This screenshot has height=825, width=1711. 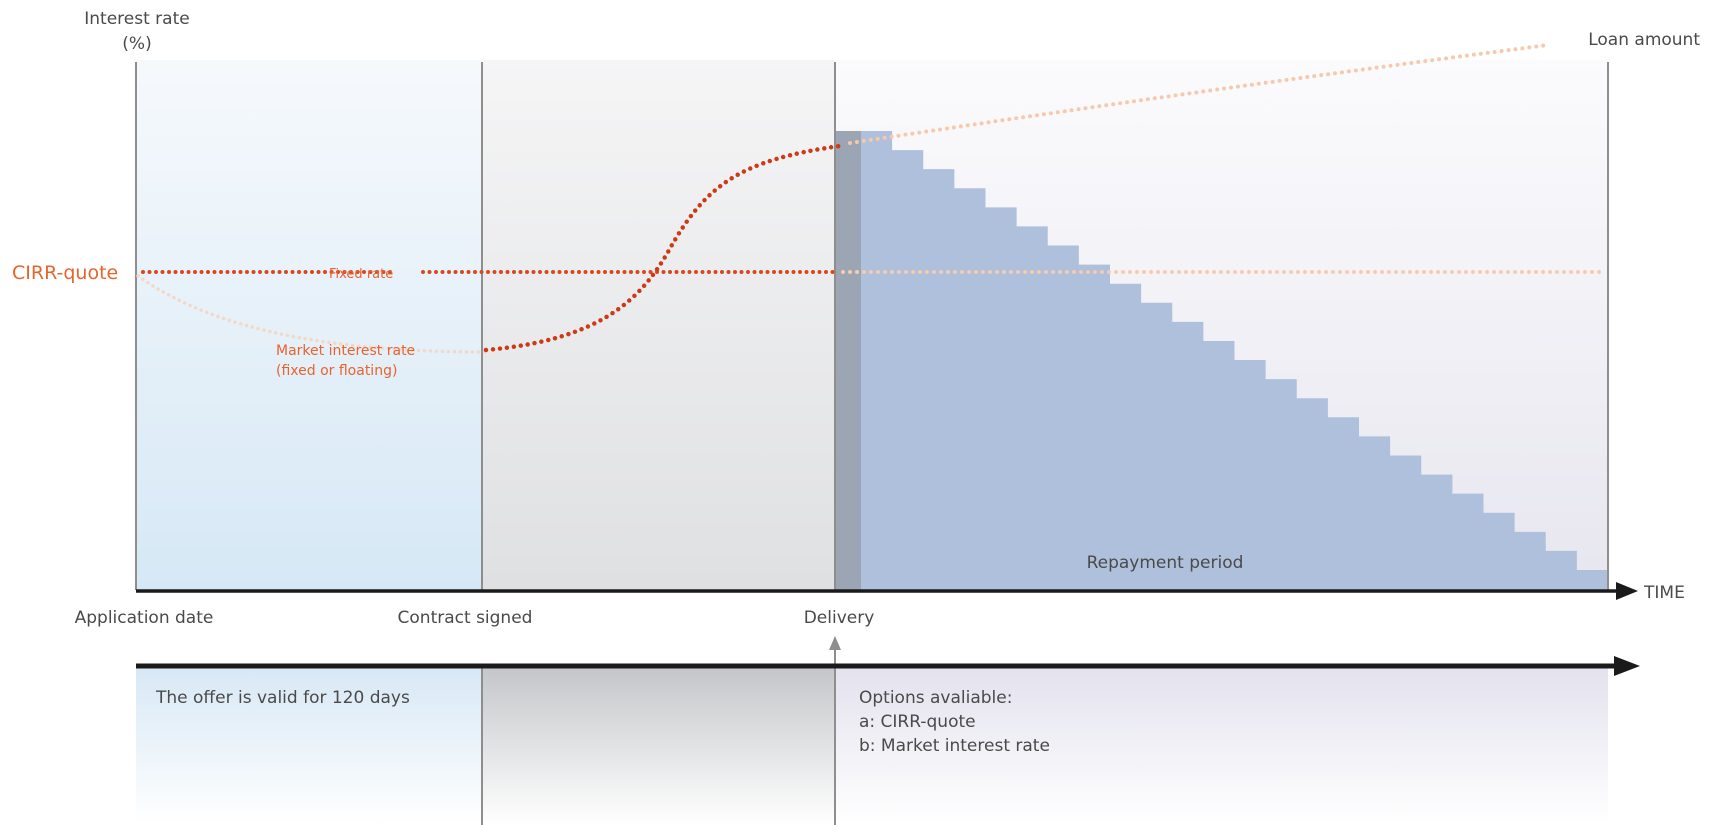 I want to click on delivery-up-arrow, so click(x=835, y=643).